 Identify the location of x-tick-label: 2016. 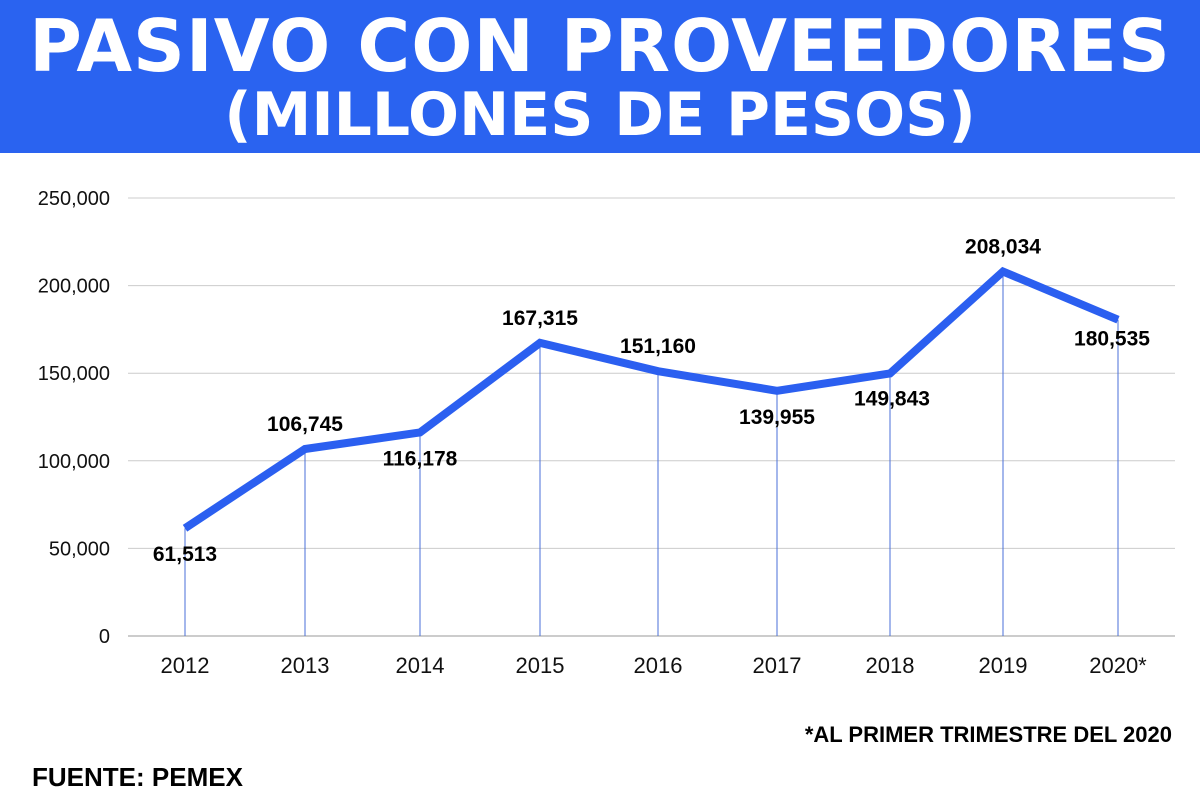
(658, 665).